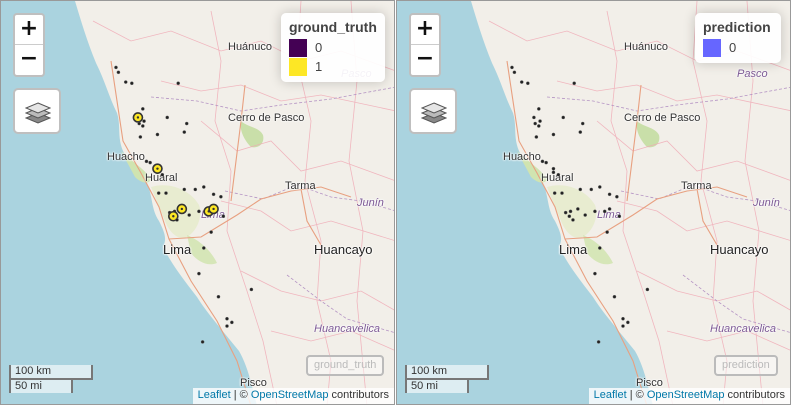  I want to click on place-lima-city: Lima, so click(177, 249).